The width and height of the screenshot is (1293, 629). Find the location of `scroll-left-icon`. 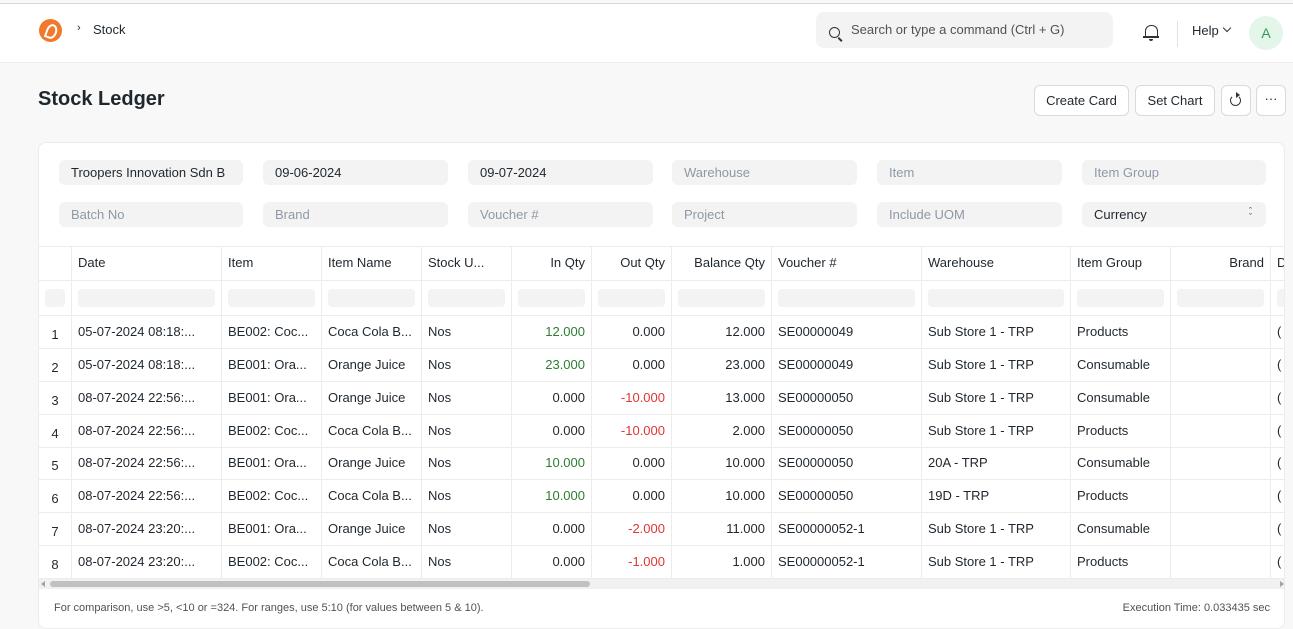

scroll-left-icon is located at coordinates (43, 584).